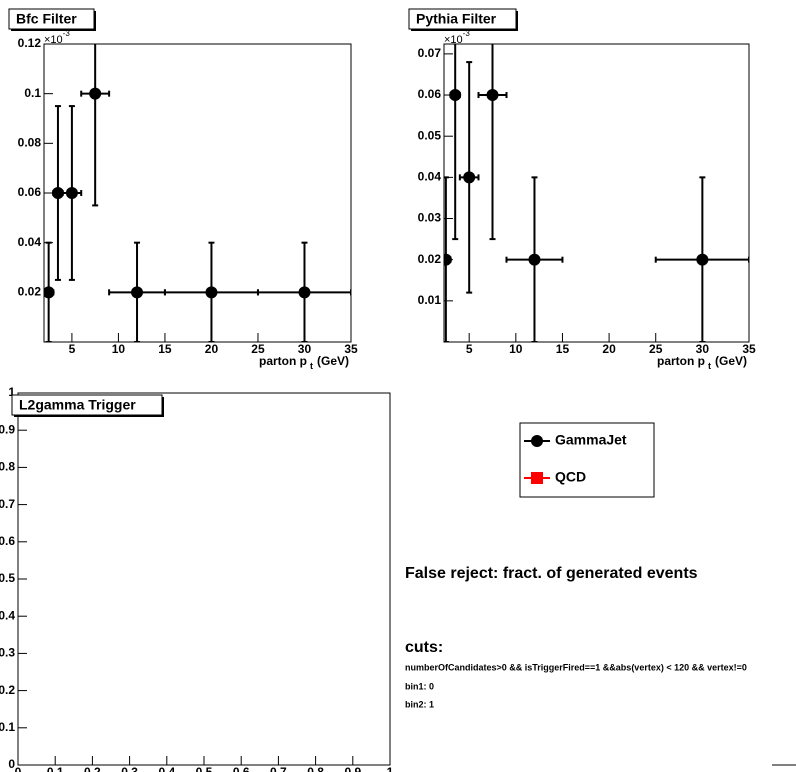 This screenshot has height=772, width=796. I want to click on bin-note: bin1: 0, so click(419, 686).